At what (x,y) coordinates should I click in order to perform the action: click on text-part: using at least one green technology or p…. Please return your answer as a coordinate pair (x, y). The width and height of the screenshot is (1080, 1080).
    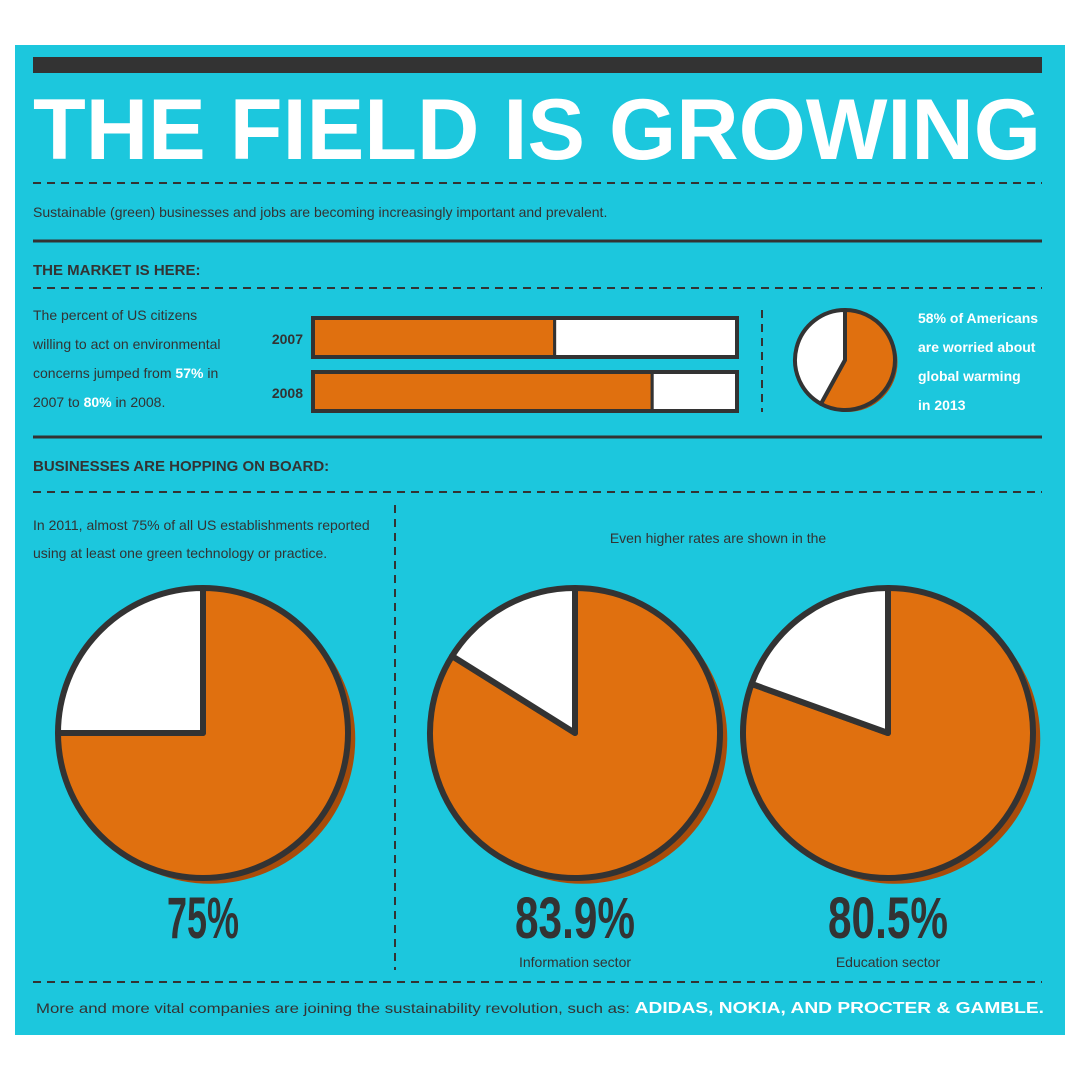
    Looking at the image, I should click on (180, 553).